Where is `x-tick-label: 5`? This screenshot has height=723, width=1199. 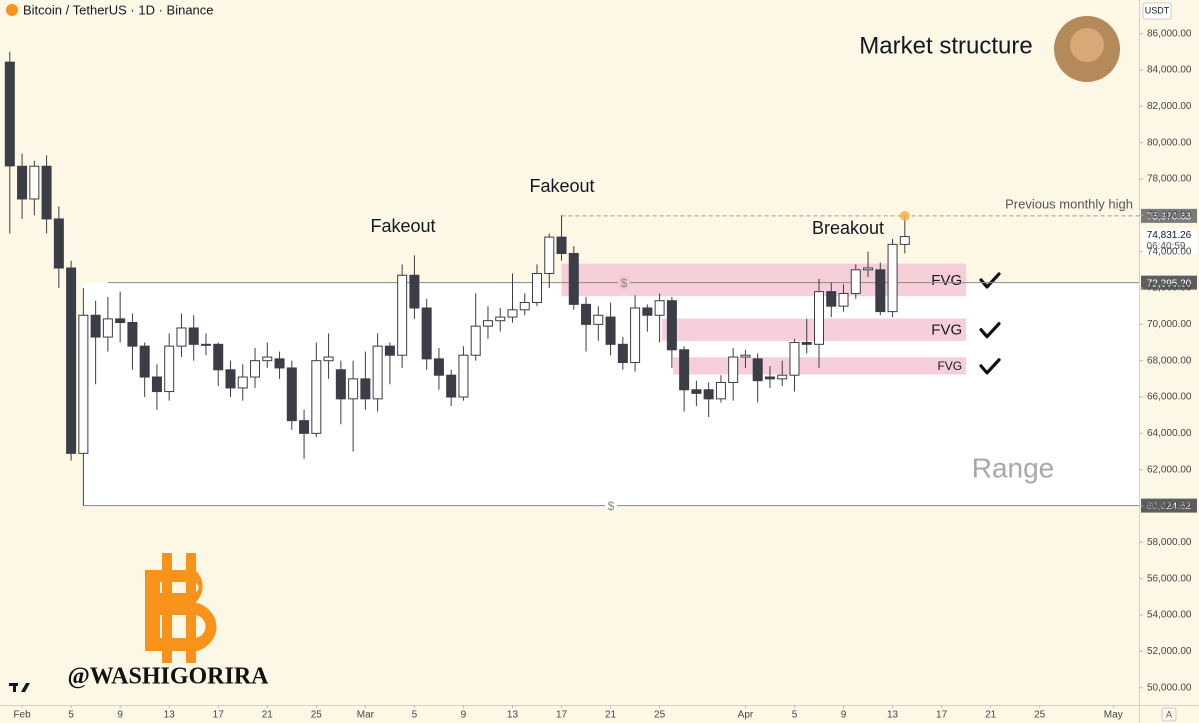
x-tick-label: 5 is located at coordinates (415, 715).